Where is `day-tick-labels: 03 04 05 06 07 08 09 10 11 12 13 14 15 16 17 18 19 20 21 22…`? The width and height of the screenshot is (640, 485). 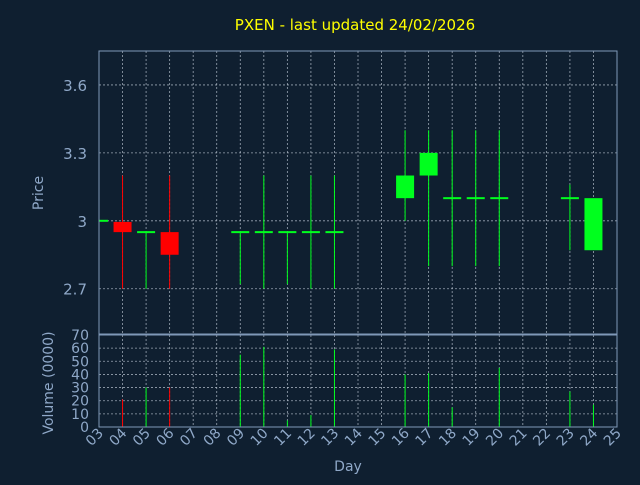 day-tick-labels: 03 04 05 06 07 08 09 10 11 12 13 14 15 16 17 18 19 20 21 22… is located at coordinates (354, 437).